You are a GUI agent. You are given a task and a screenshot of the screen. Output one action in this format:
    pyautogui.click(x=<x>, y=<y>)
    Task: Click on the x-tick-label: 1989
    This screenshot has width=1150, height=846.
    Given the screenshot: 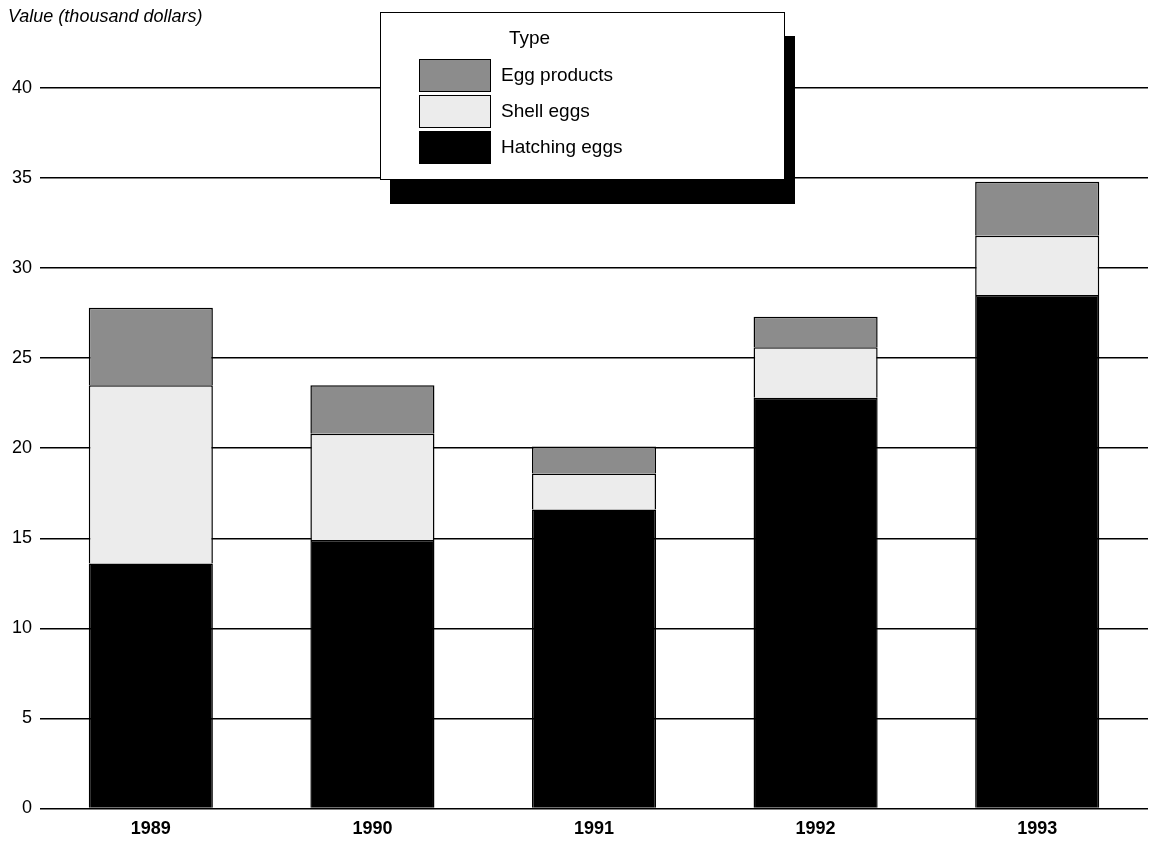 What is the action you would take?
    pyautogui.click(x=150, y=828)
    